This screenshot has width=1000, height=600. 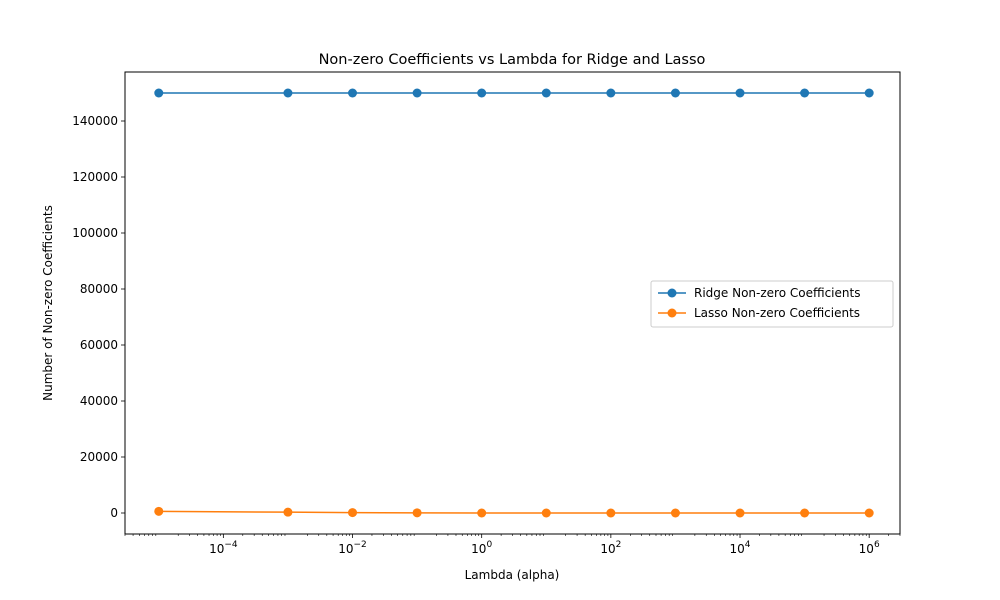 I want to click on legend-box, so click(x=772, y=304).